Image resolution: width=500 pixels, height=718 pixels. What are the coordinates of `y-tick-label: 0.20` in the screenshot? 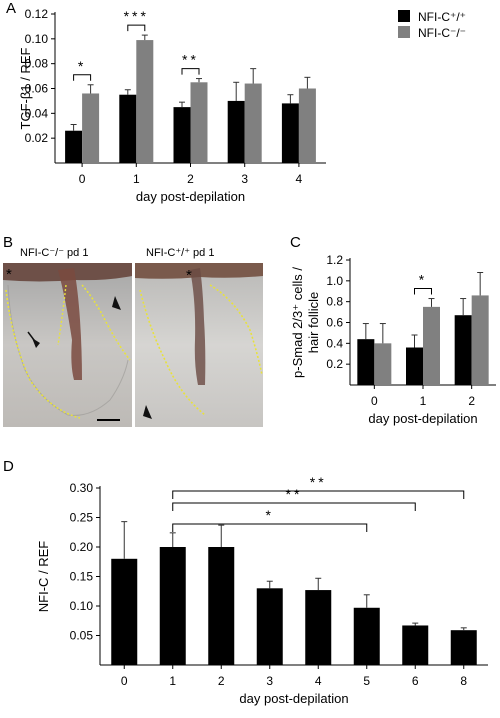 It's located at (82, 547).